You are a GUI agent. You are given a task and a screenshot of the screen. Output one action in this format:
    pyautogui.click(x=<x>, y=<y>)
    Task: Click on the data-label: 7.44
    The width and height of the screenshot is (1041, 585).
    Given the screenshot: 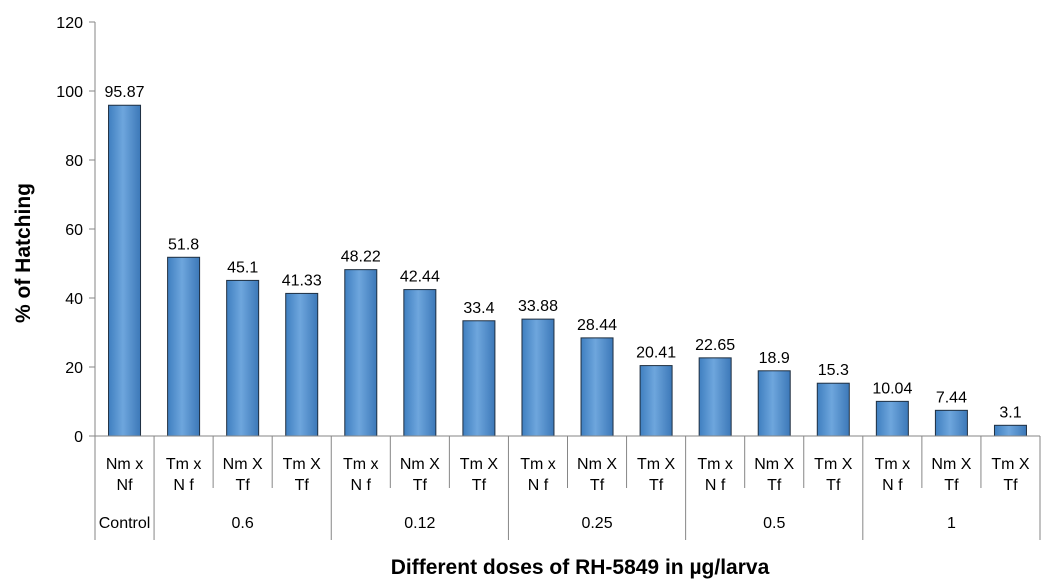 What is the action you would take?
    pyautogui.click(x=951, y=397)
    